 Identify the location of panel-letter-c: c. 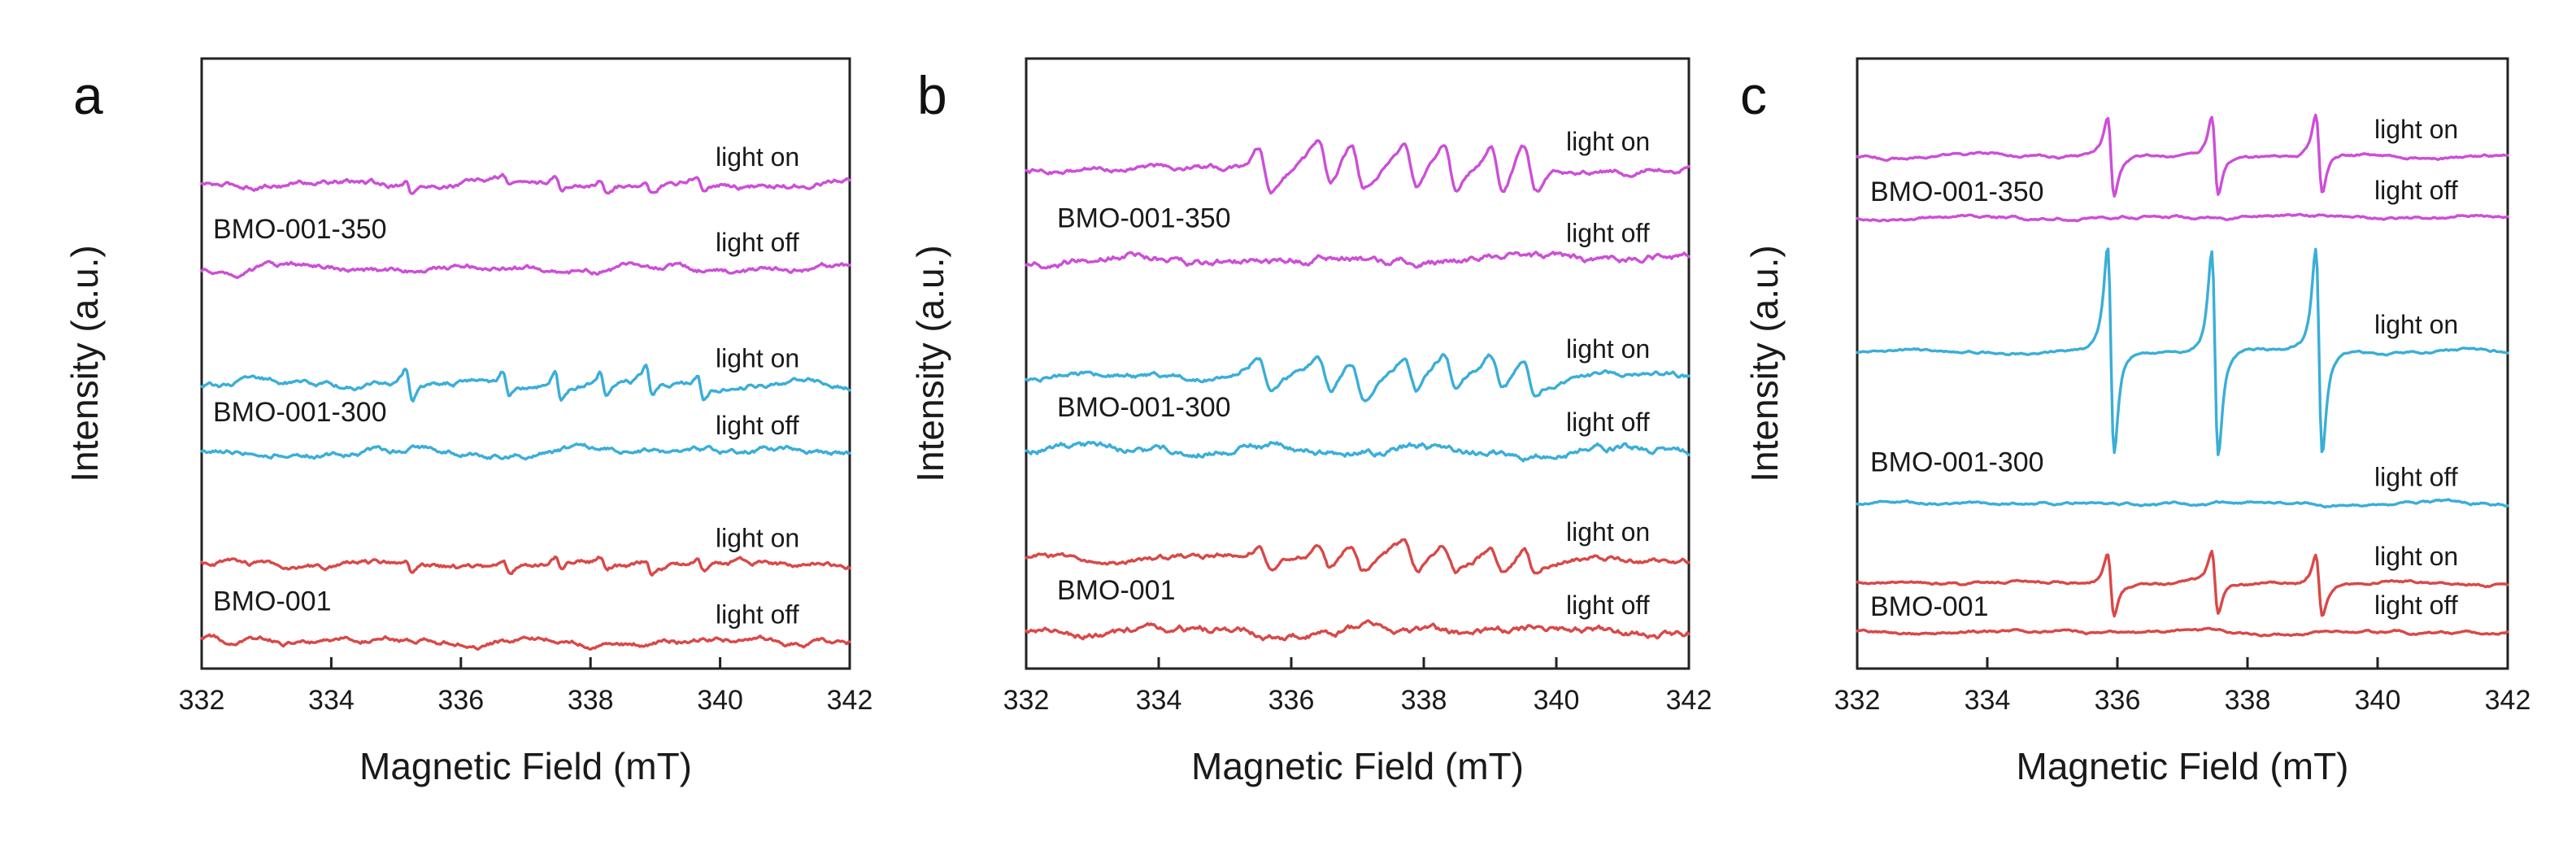
(1754, 95).